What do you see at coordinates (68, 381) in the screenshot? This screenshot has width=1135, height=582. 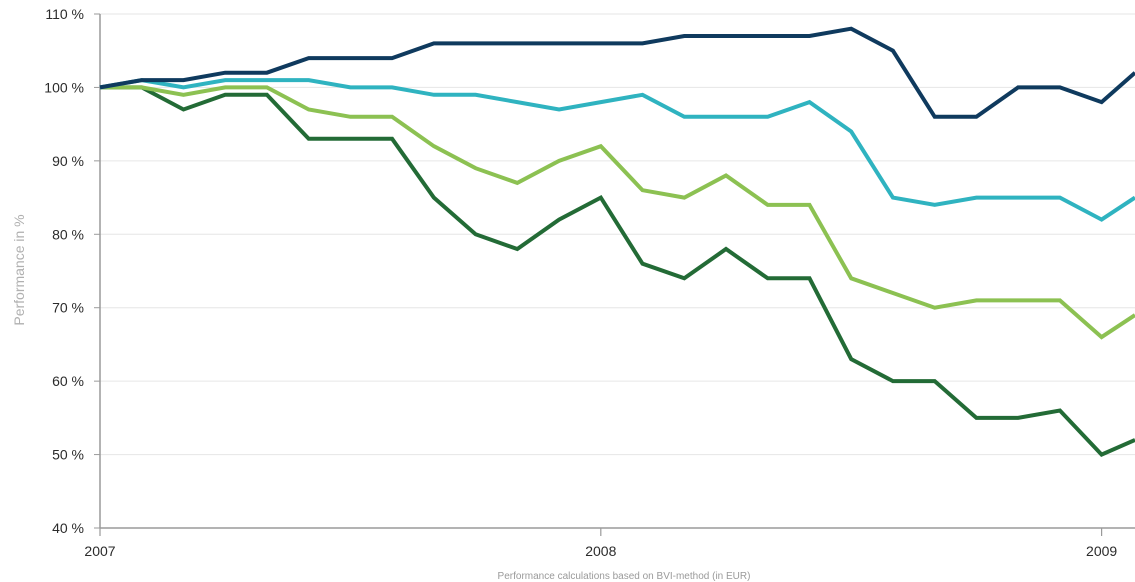 I see `y-tick-label: 60 %` at bounding box center [68, 381].